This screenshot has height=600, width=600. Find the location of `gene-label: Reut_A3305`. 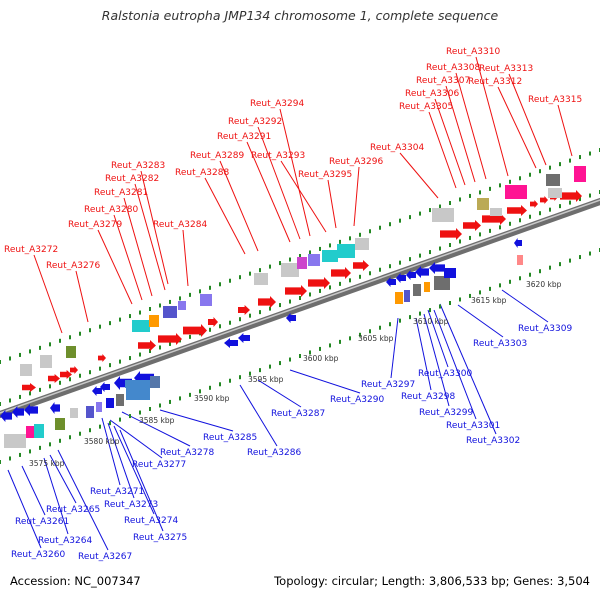

gene-label: Reut_A3305 is located at coordinates (426, 107).